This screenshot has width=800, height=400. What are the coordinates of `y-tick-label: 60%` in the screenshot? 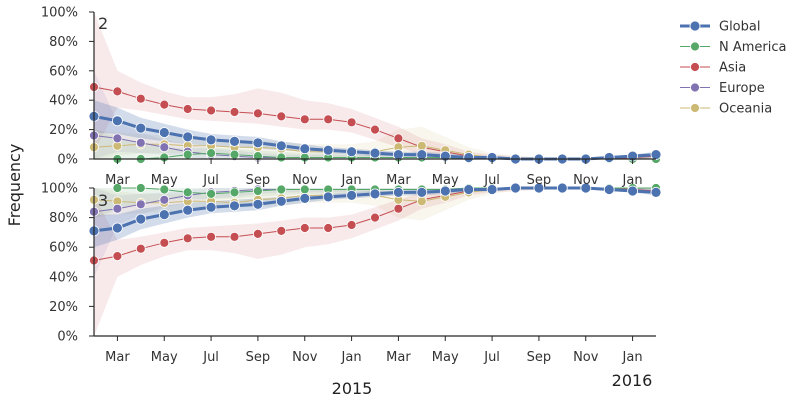 It's located at (63, 71).